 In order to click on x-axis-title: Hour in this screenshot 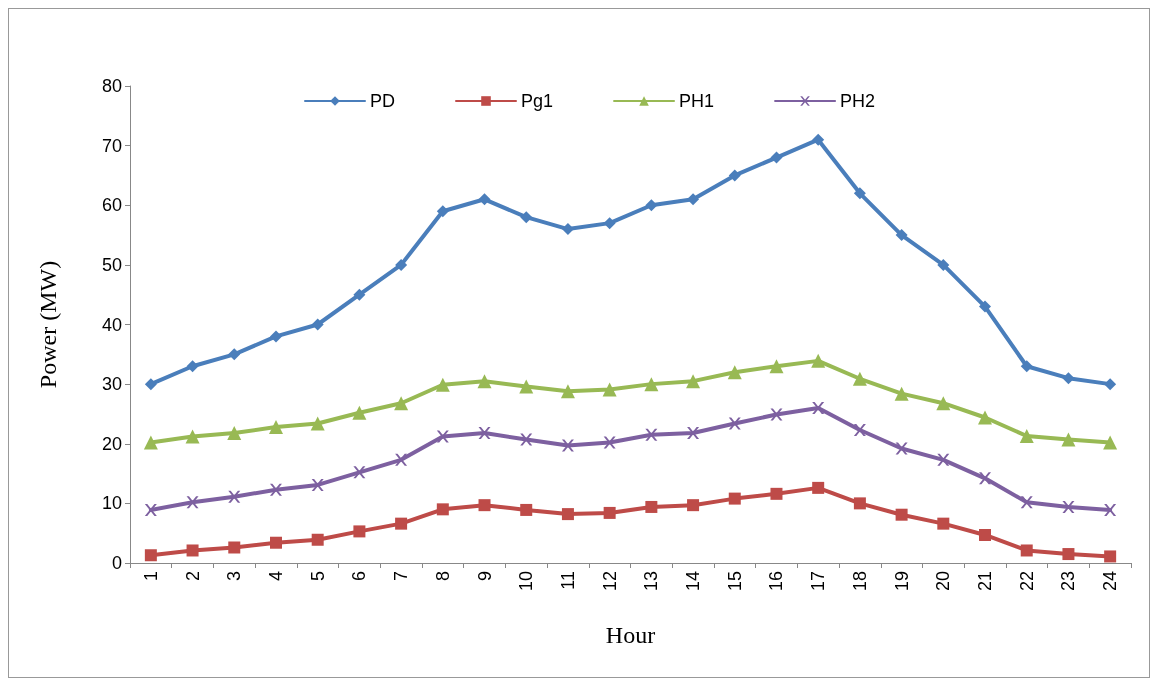, I will do `click(630, 635)`.